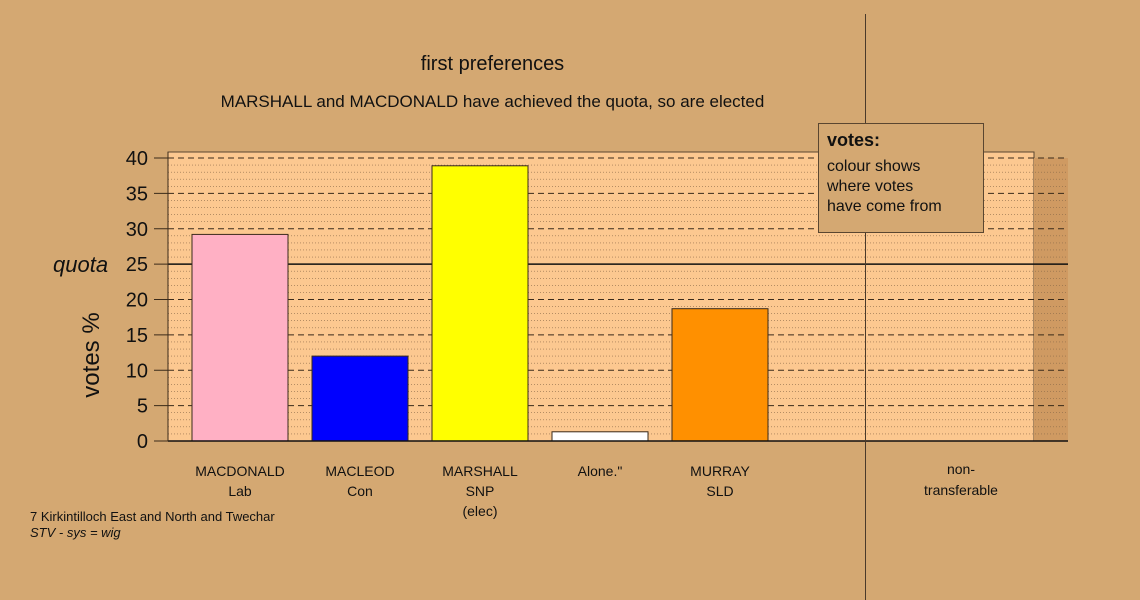 This screenshot has width=1140, height=600. I want to click on legend-title: votes:, so click(854, 140).